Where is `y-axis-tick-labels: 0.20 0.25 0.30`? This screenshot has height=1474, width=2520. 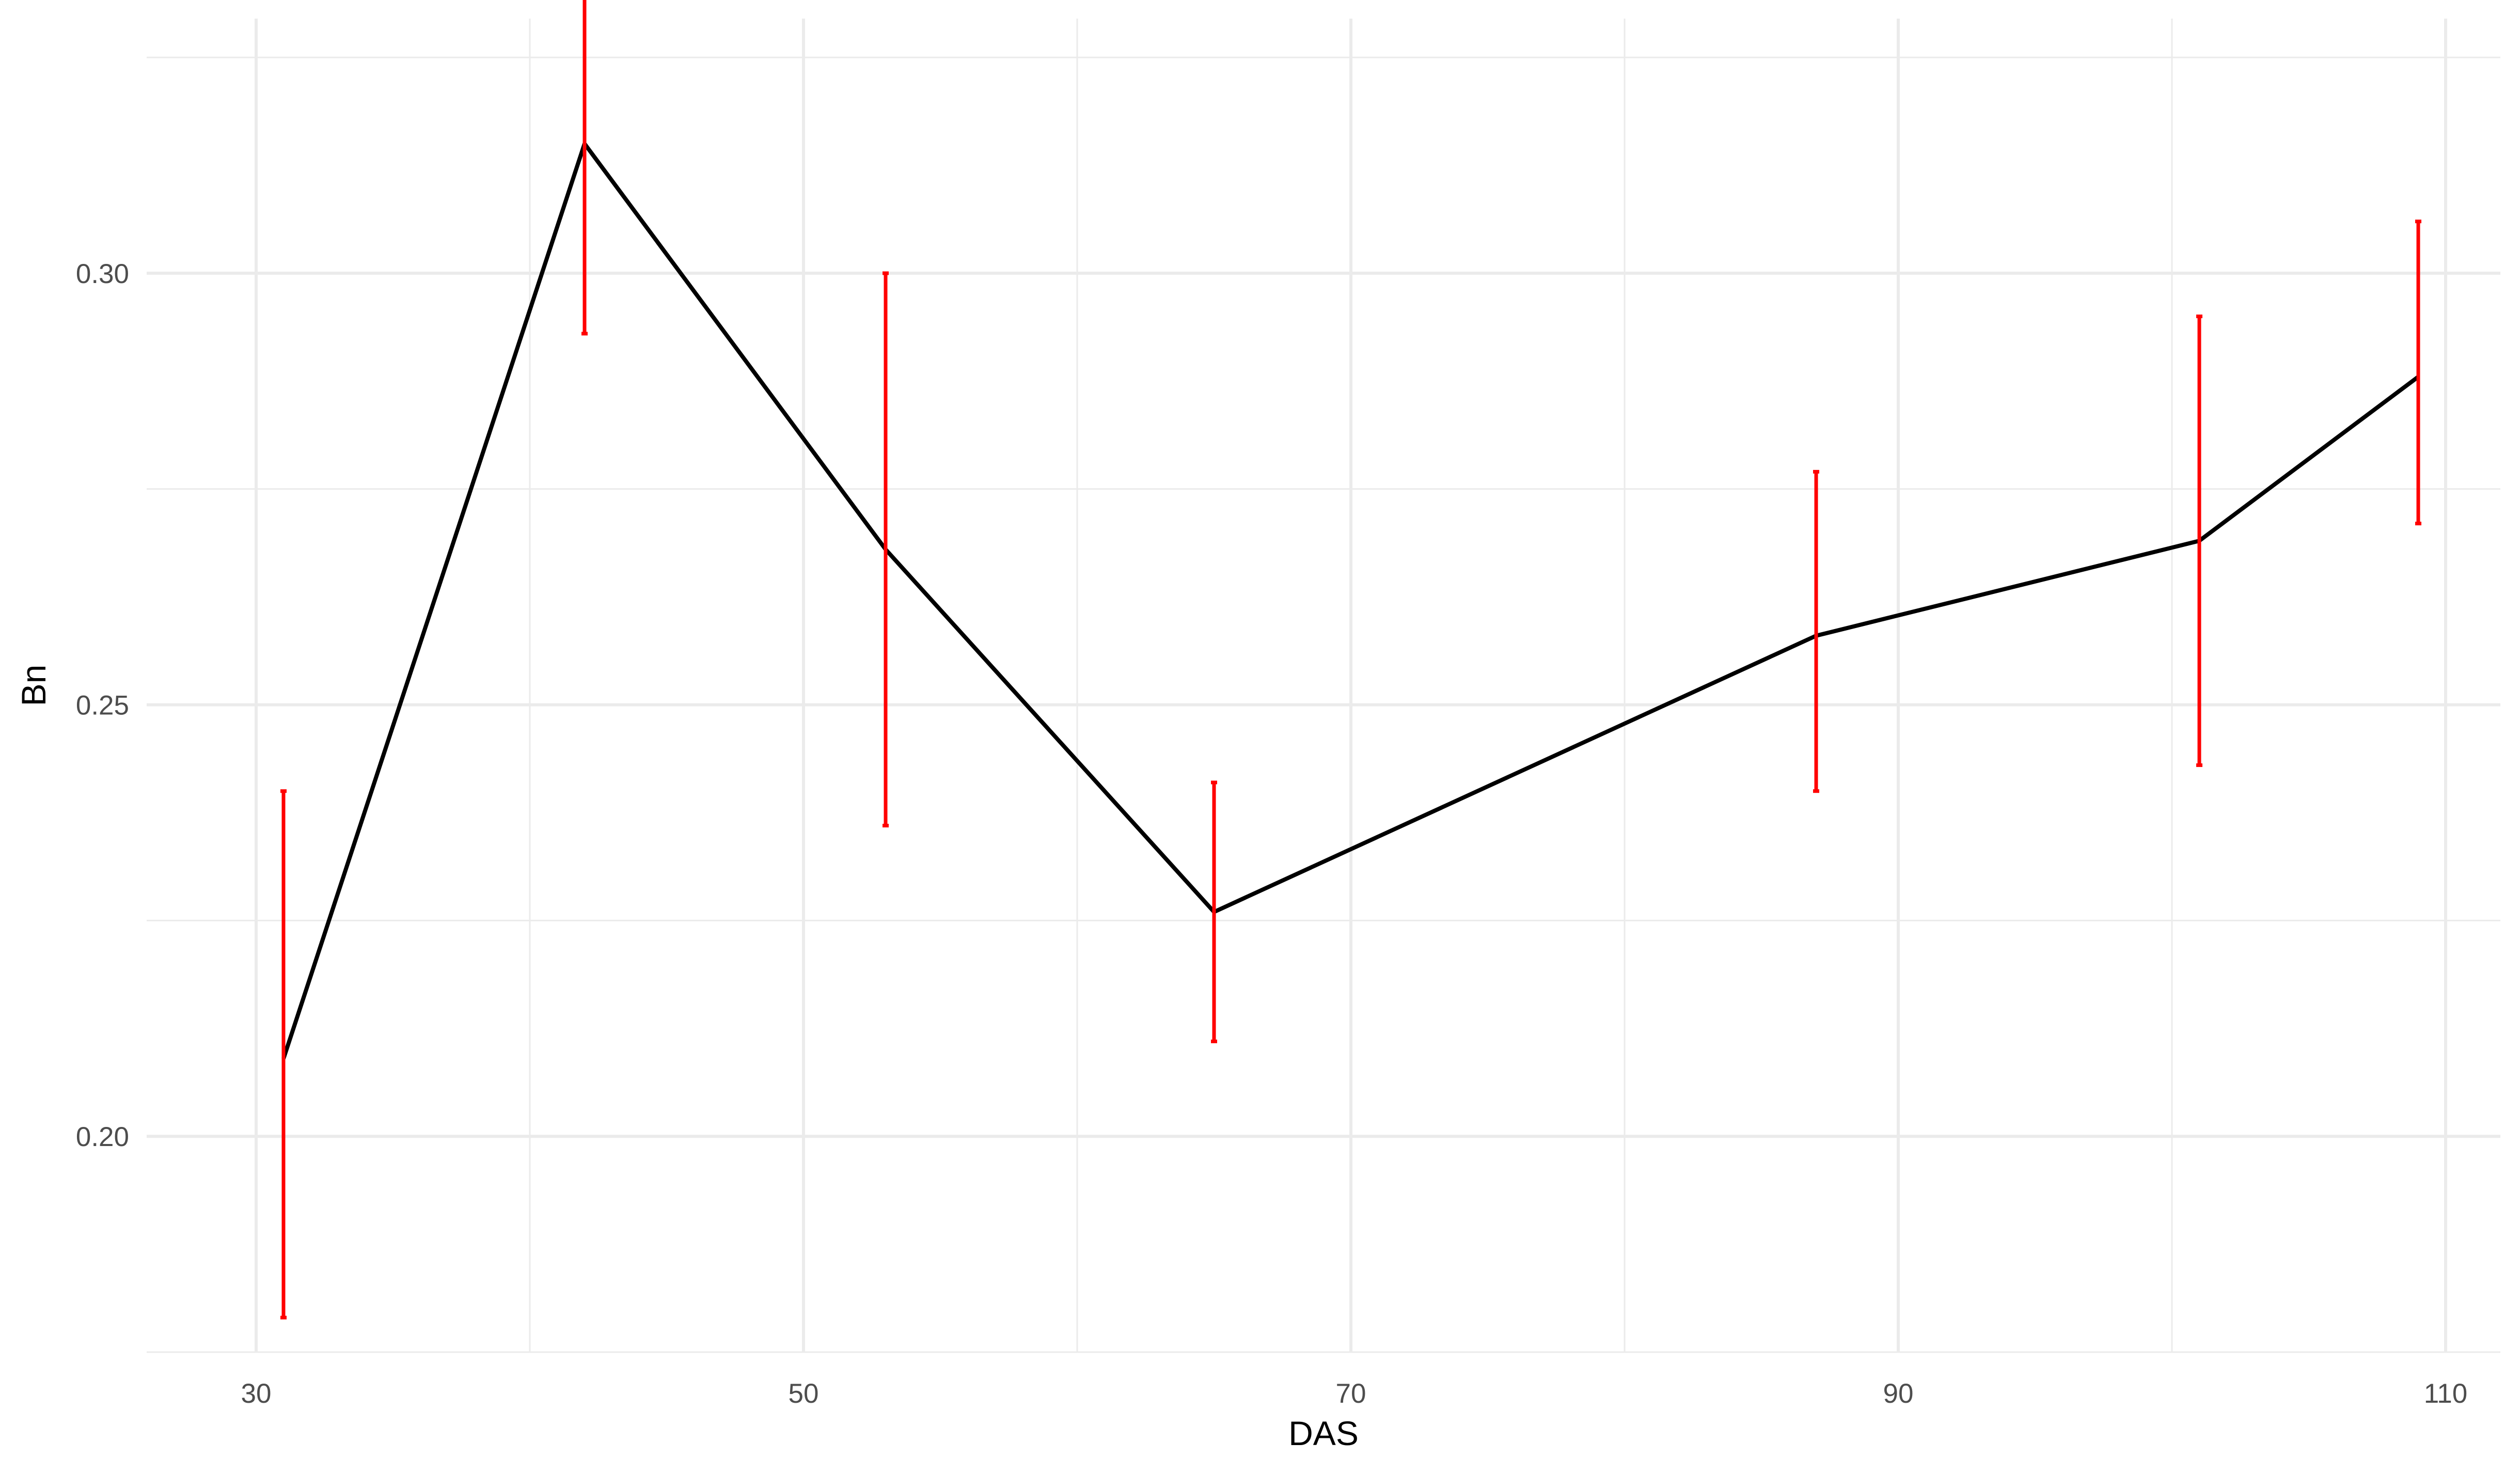 y-axis-tick-labels: 0.20 0.25 0.30 is located at coordinates (102, 705).